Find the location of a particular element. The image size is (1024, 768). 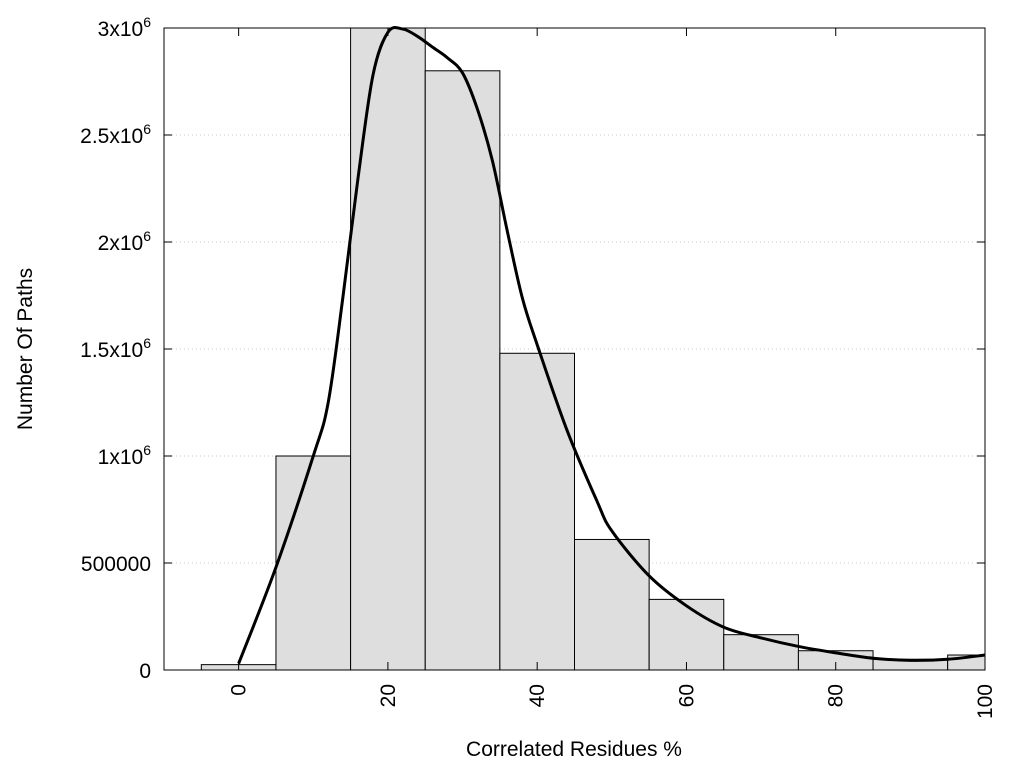

y-tick-label-5: 2.5x10⁶ is located at coordinates (115, 134).